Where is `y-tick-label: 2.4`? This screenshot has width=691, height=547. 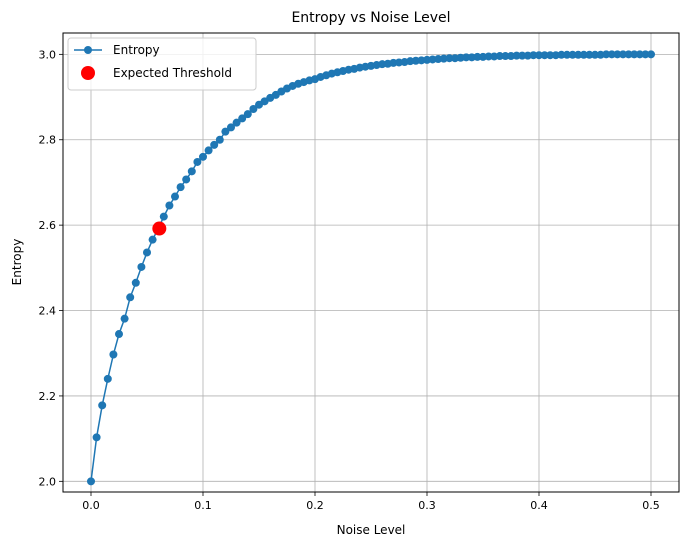 y-tick-label: 2.4 is located at coordinates (48, 311).